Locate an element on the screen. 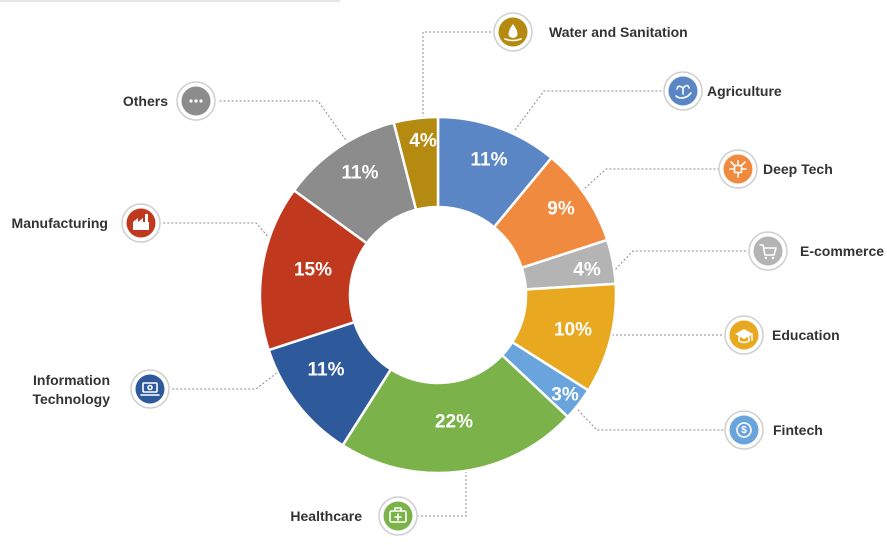 This screenshot has width=887, height=545. category-label-water-and-sanitation: Water and Sanitation is located at coordinates (618, 32).